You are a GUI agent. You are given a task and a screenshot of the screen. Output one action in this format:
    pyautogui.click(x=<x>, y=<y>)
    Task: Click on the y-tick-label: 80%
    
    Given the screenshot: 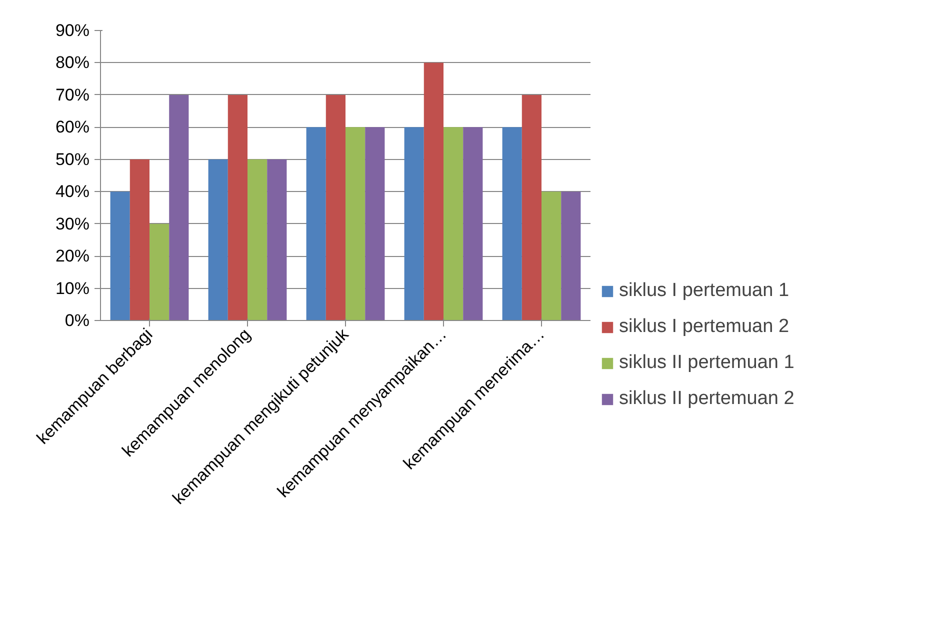 What is the action you would take?
    pyautogui.click(x=72, y=62)
    